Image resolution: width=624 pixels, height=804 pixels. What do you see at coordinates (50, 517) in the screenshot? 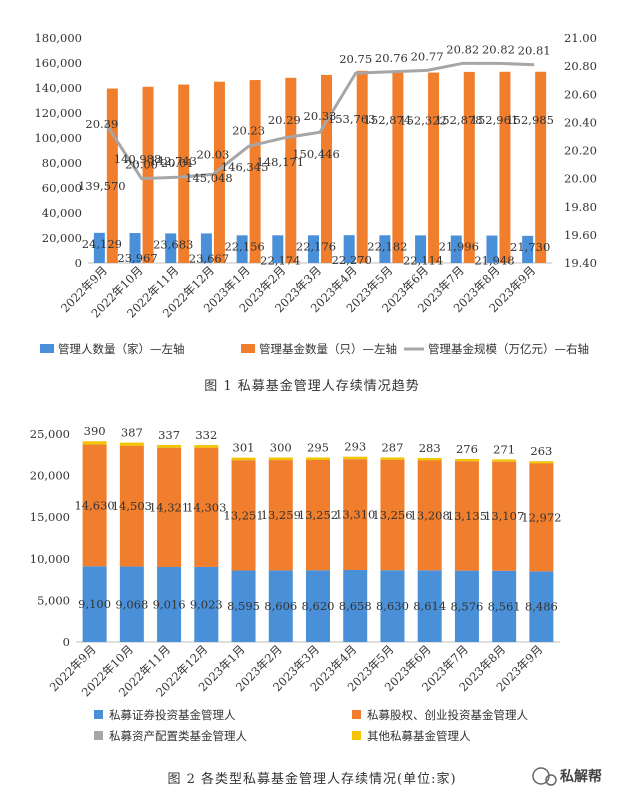
I see `chart2-left-tick-label: 15,000` at bounding box center [50, 517].